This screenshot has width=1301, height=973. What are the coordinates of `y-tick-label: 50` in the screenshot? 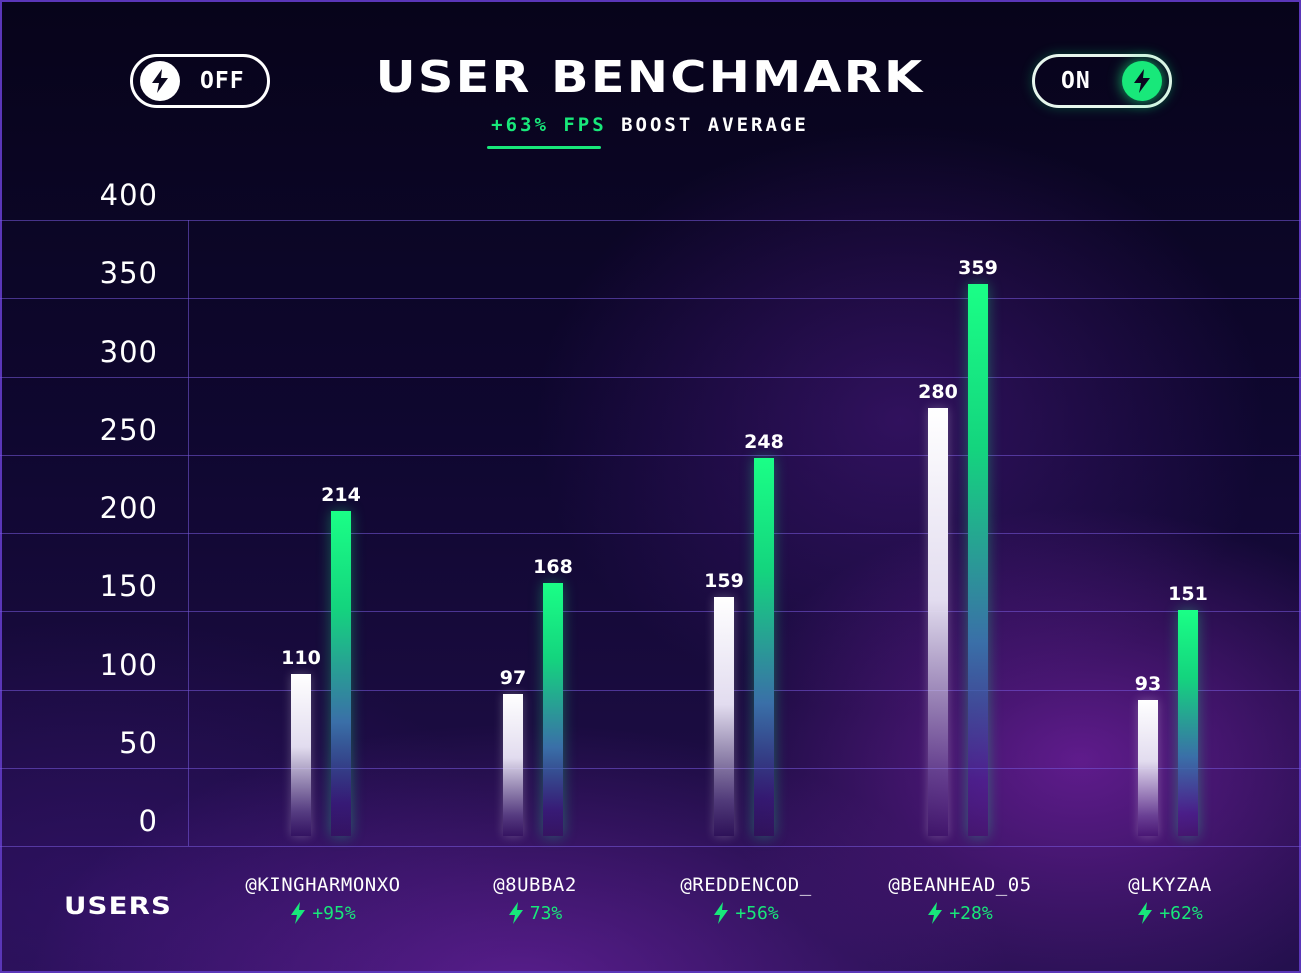 It's located at (138, 743).